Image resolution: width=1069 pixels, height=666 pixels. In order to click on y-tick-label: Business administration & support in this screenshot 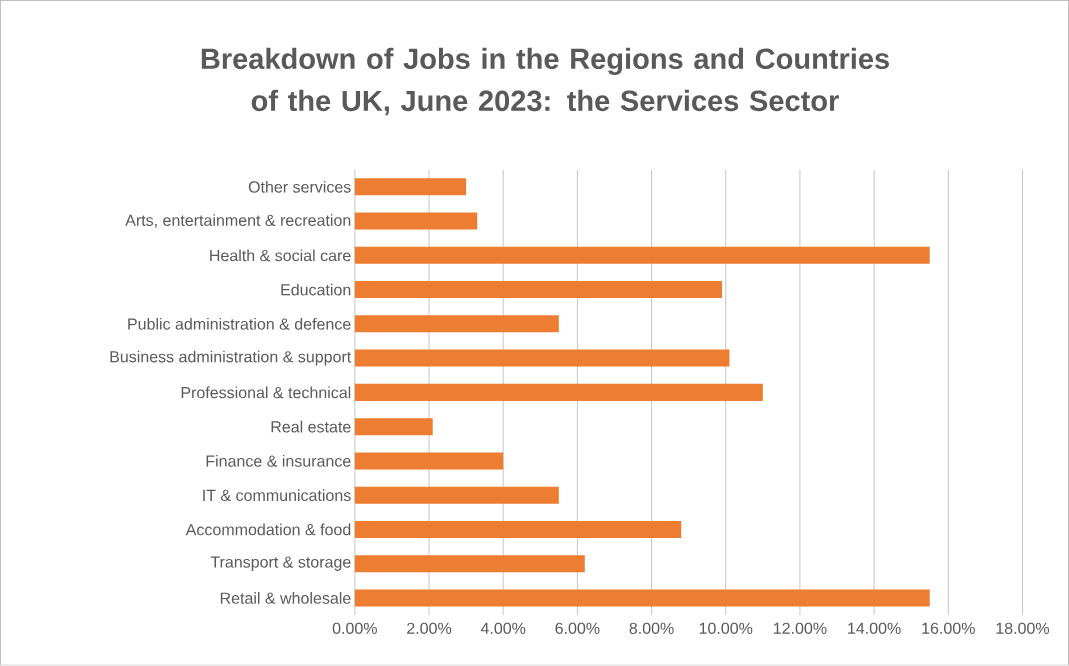, I will do `click(231, 358)`.